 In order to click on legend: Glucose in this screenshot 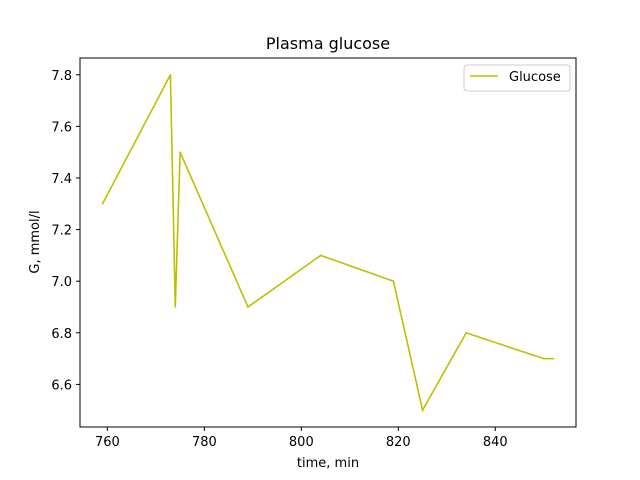, I will do `click(517, 78)`.